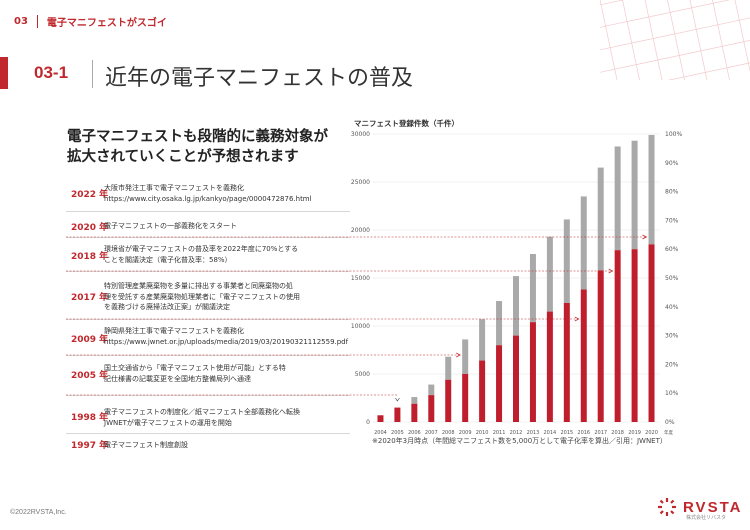  I want to click on grid-decoration, so click(675, 40).